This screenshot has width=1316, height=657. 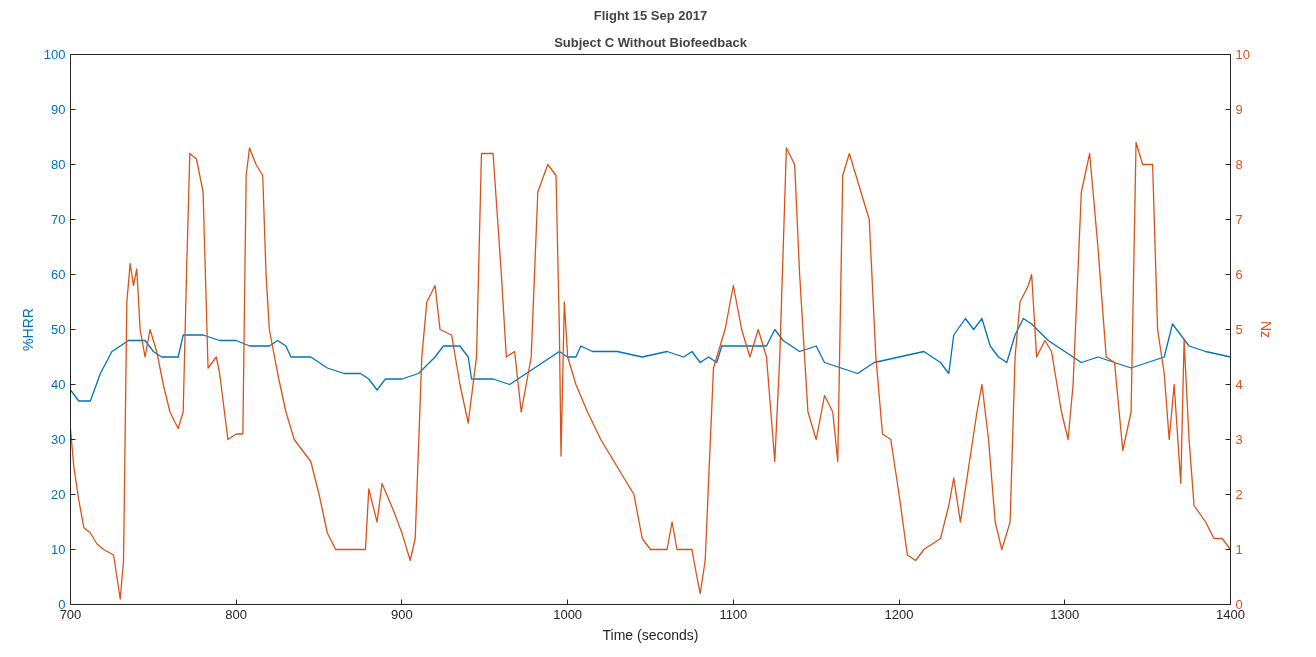 What do you see at coordinates (58, 549) in the screenshot?
I see `y-tick-label: 10` at bounding box center [58, 549].